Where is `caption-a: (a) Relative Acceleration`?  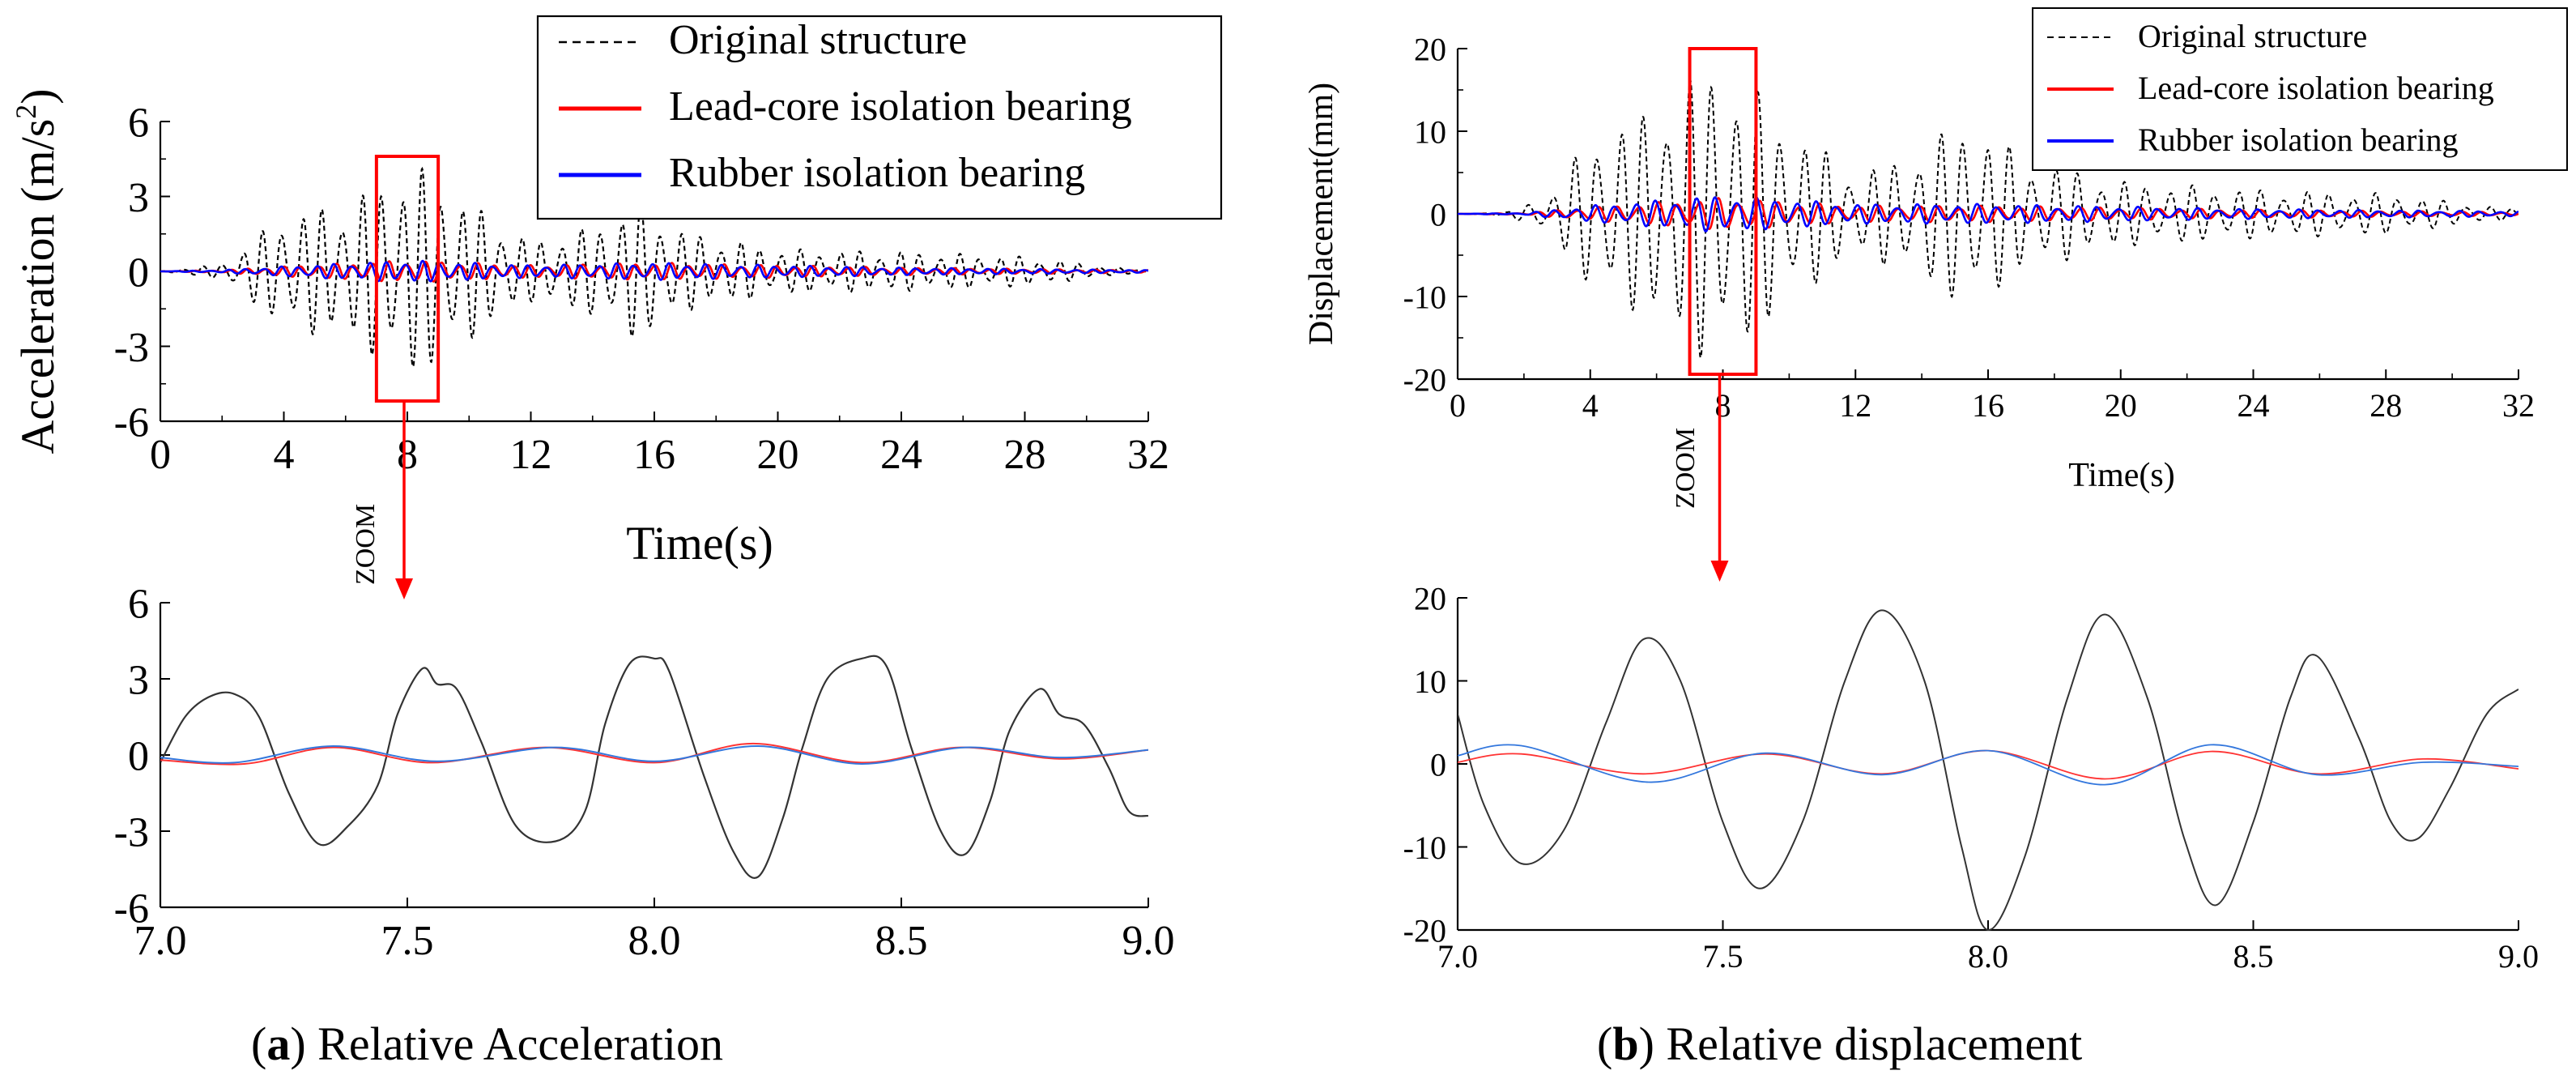
caption-a: (a) Relative Acceleration is located at coordinates (487, 1044).